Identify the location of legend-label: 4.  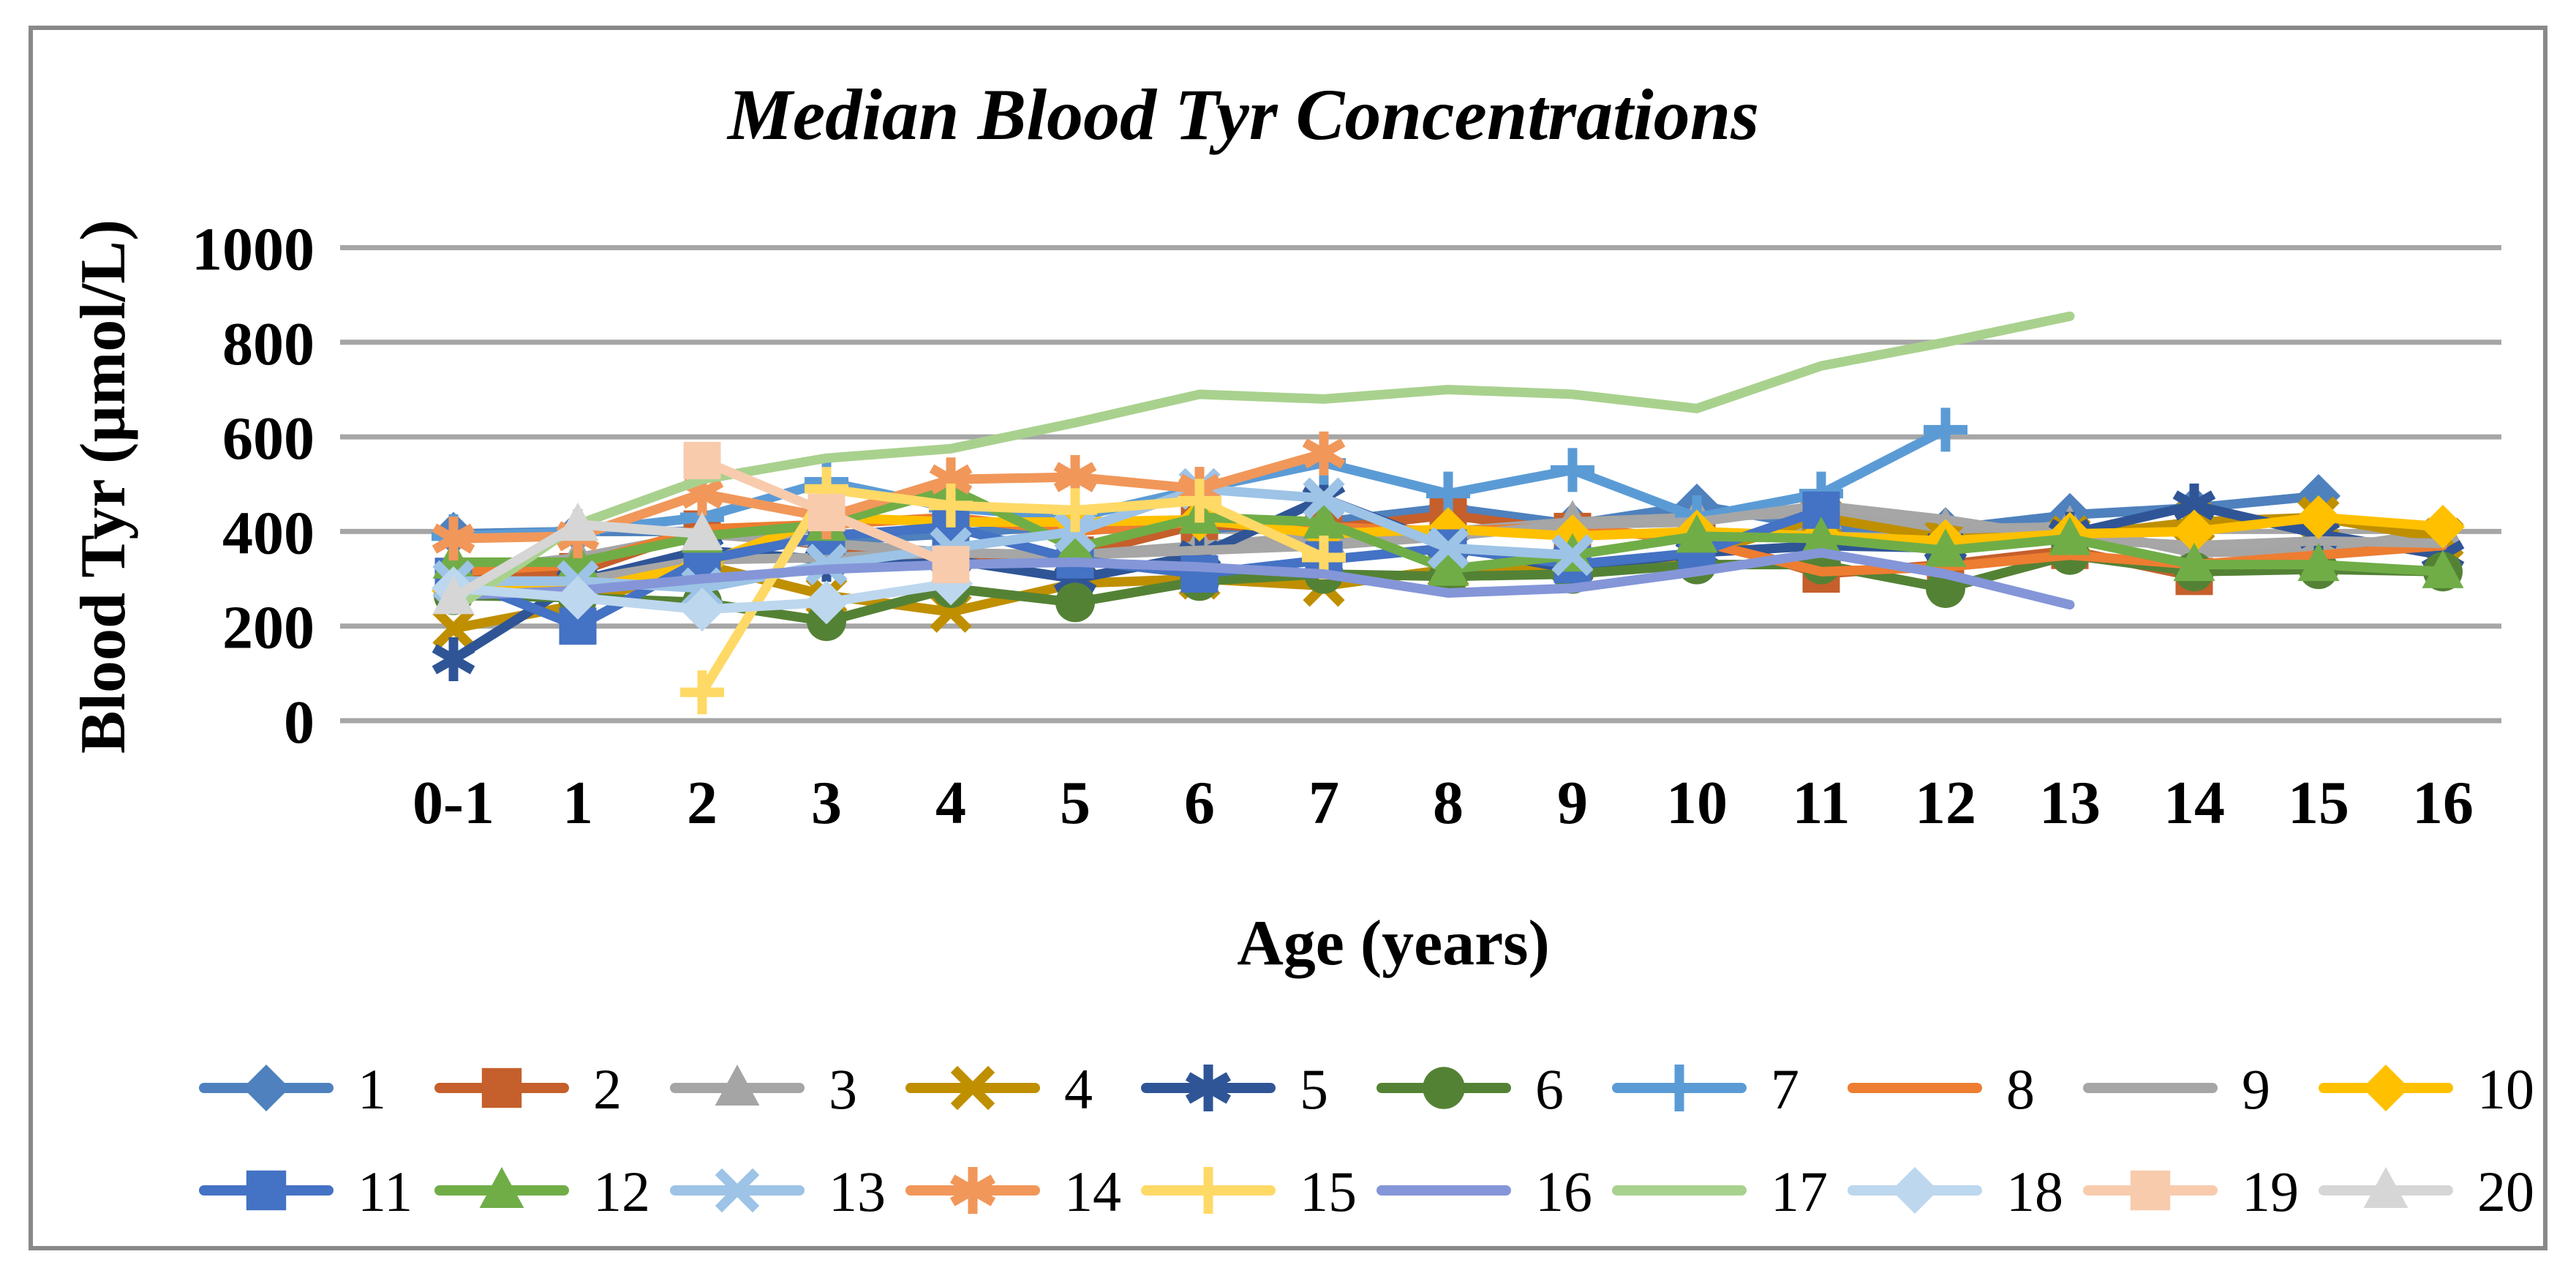
(1078, 1089).